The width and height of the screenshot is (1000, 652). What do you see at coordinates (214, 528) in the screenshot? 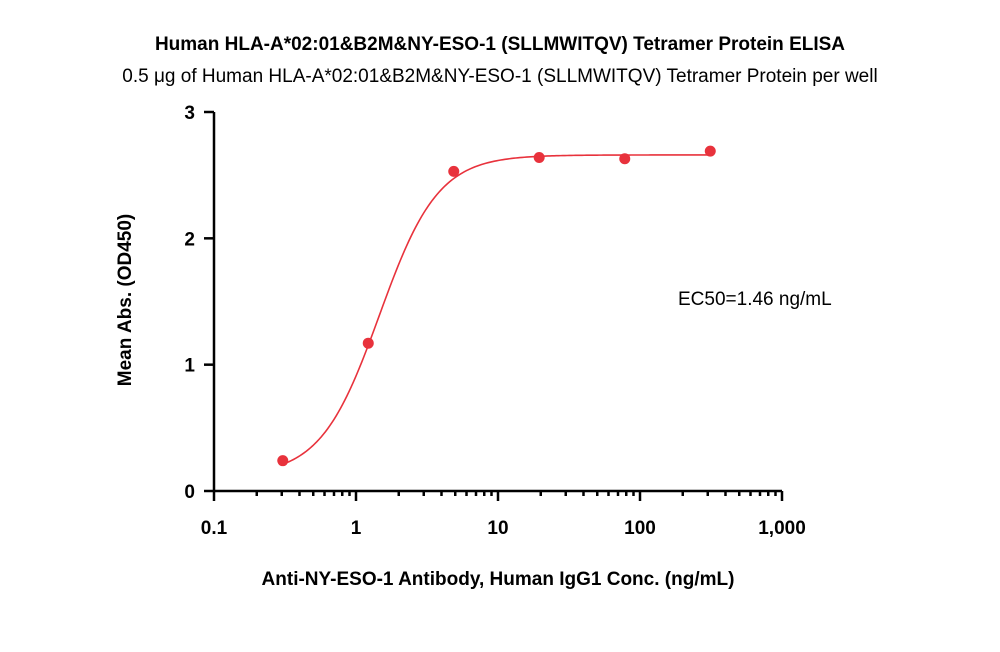
I see `x-tick-label: 0.1` at bounding box center [214, 528].